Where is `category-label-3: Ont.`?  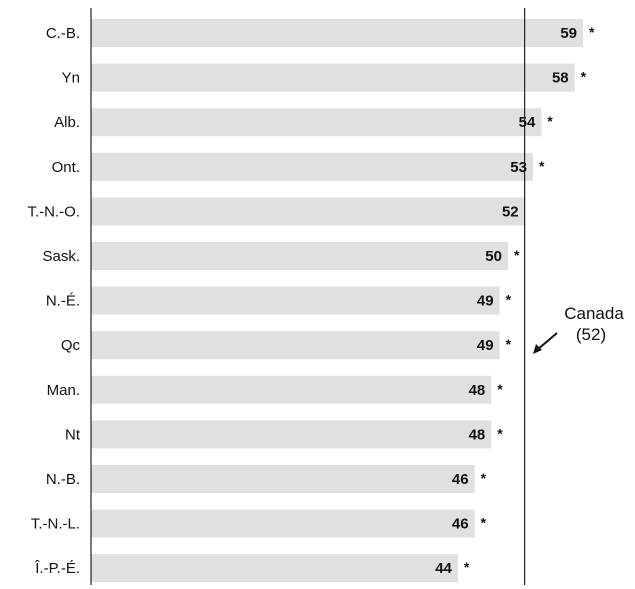
category-label-3: Ont. is located at coordinates (66, 167).